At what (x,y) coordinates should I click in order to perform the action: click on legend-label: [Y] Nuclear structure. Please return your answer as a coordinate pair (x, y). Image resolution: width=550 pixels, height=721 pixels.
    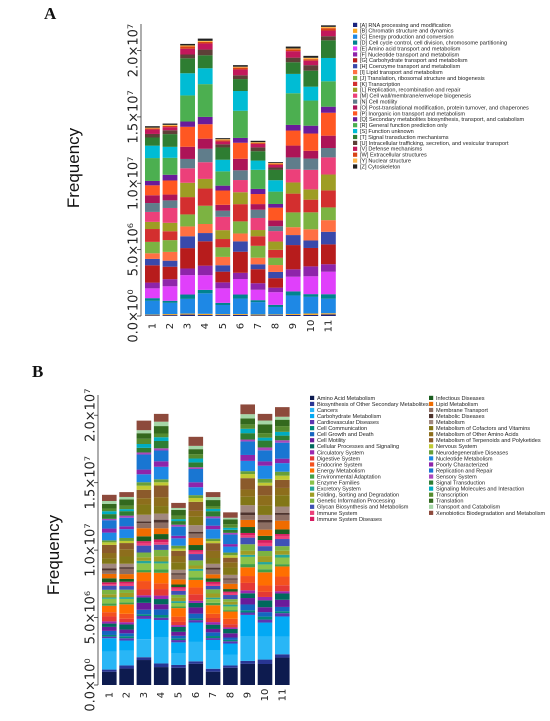
    Looking at the image, I should click on (385, 162).